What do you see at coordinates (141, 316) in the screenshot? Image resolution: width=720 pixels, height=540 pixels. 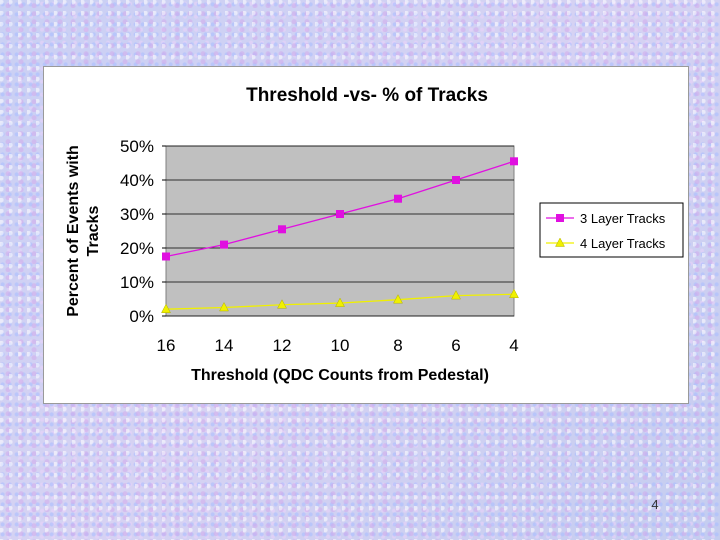 I see `y-tick-label: 0%` at bounding box center [141, 316].